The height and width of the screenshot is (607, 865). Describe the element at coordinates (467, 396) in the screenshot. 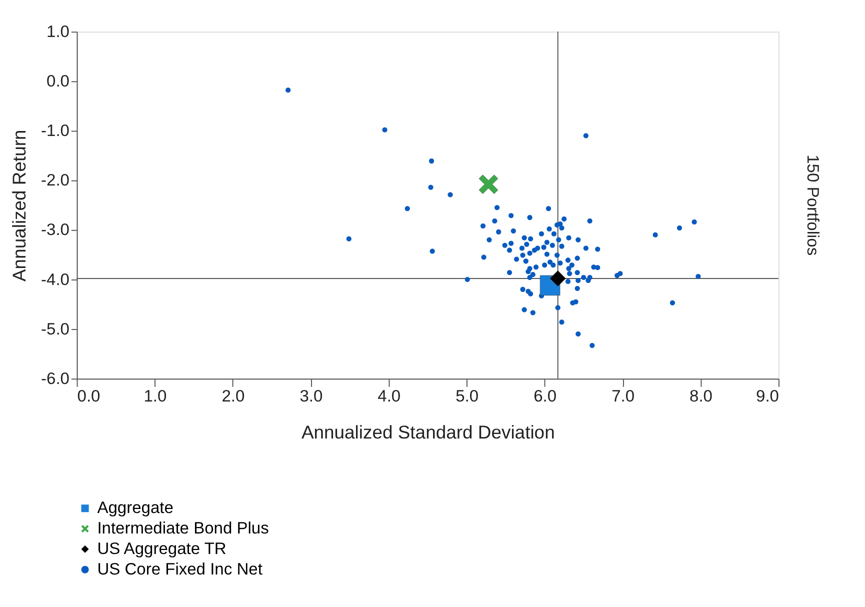

I see `x-tick-label: 5.0` at that location.